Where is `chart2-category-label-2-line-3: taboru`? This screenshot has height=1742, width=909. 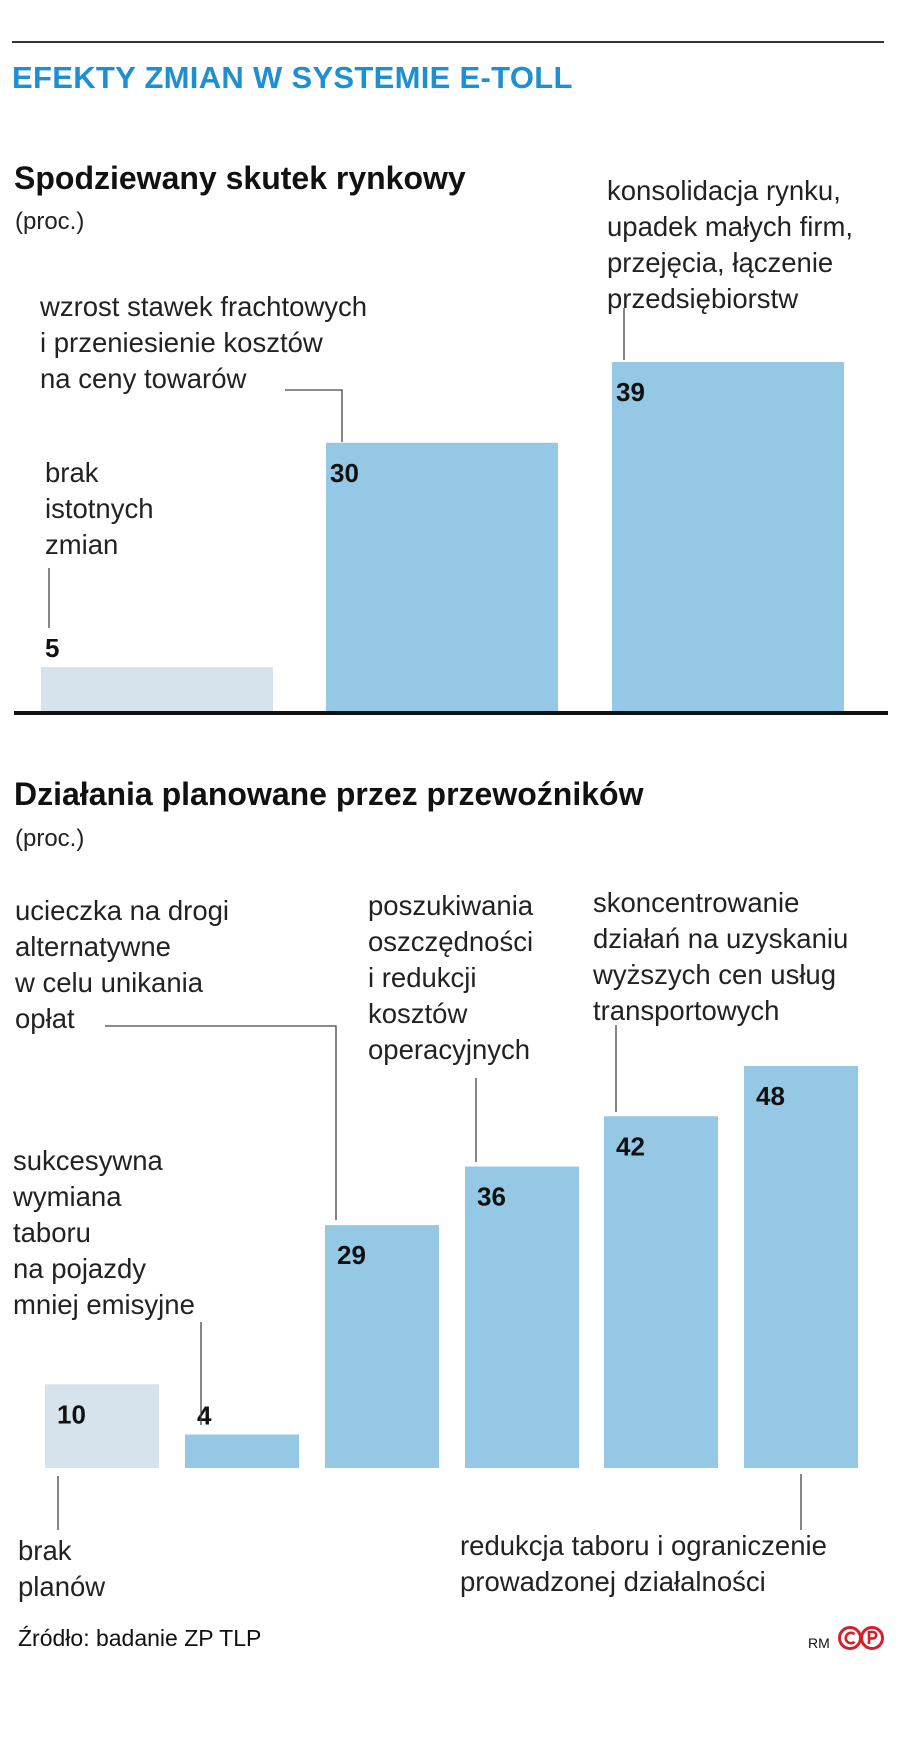
chart2-category-label-2-line-3: taboru is located at coordinates (52, 1232).